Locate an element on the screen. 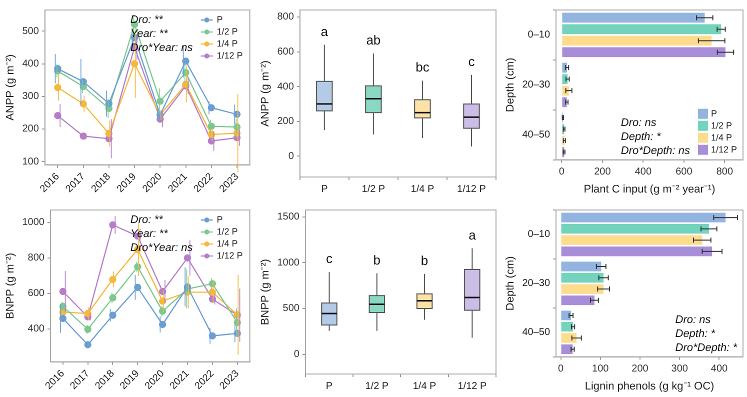 The width and height of the screenshot is (747, 397). annotation: Dro*Depth: * is located at coordinates (706, 348).